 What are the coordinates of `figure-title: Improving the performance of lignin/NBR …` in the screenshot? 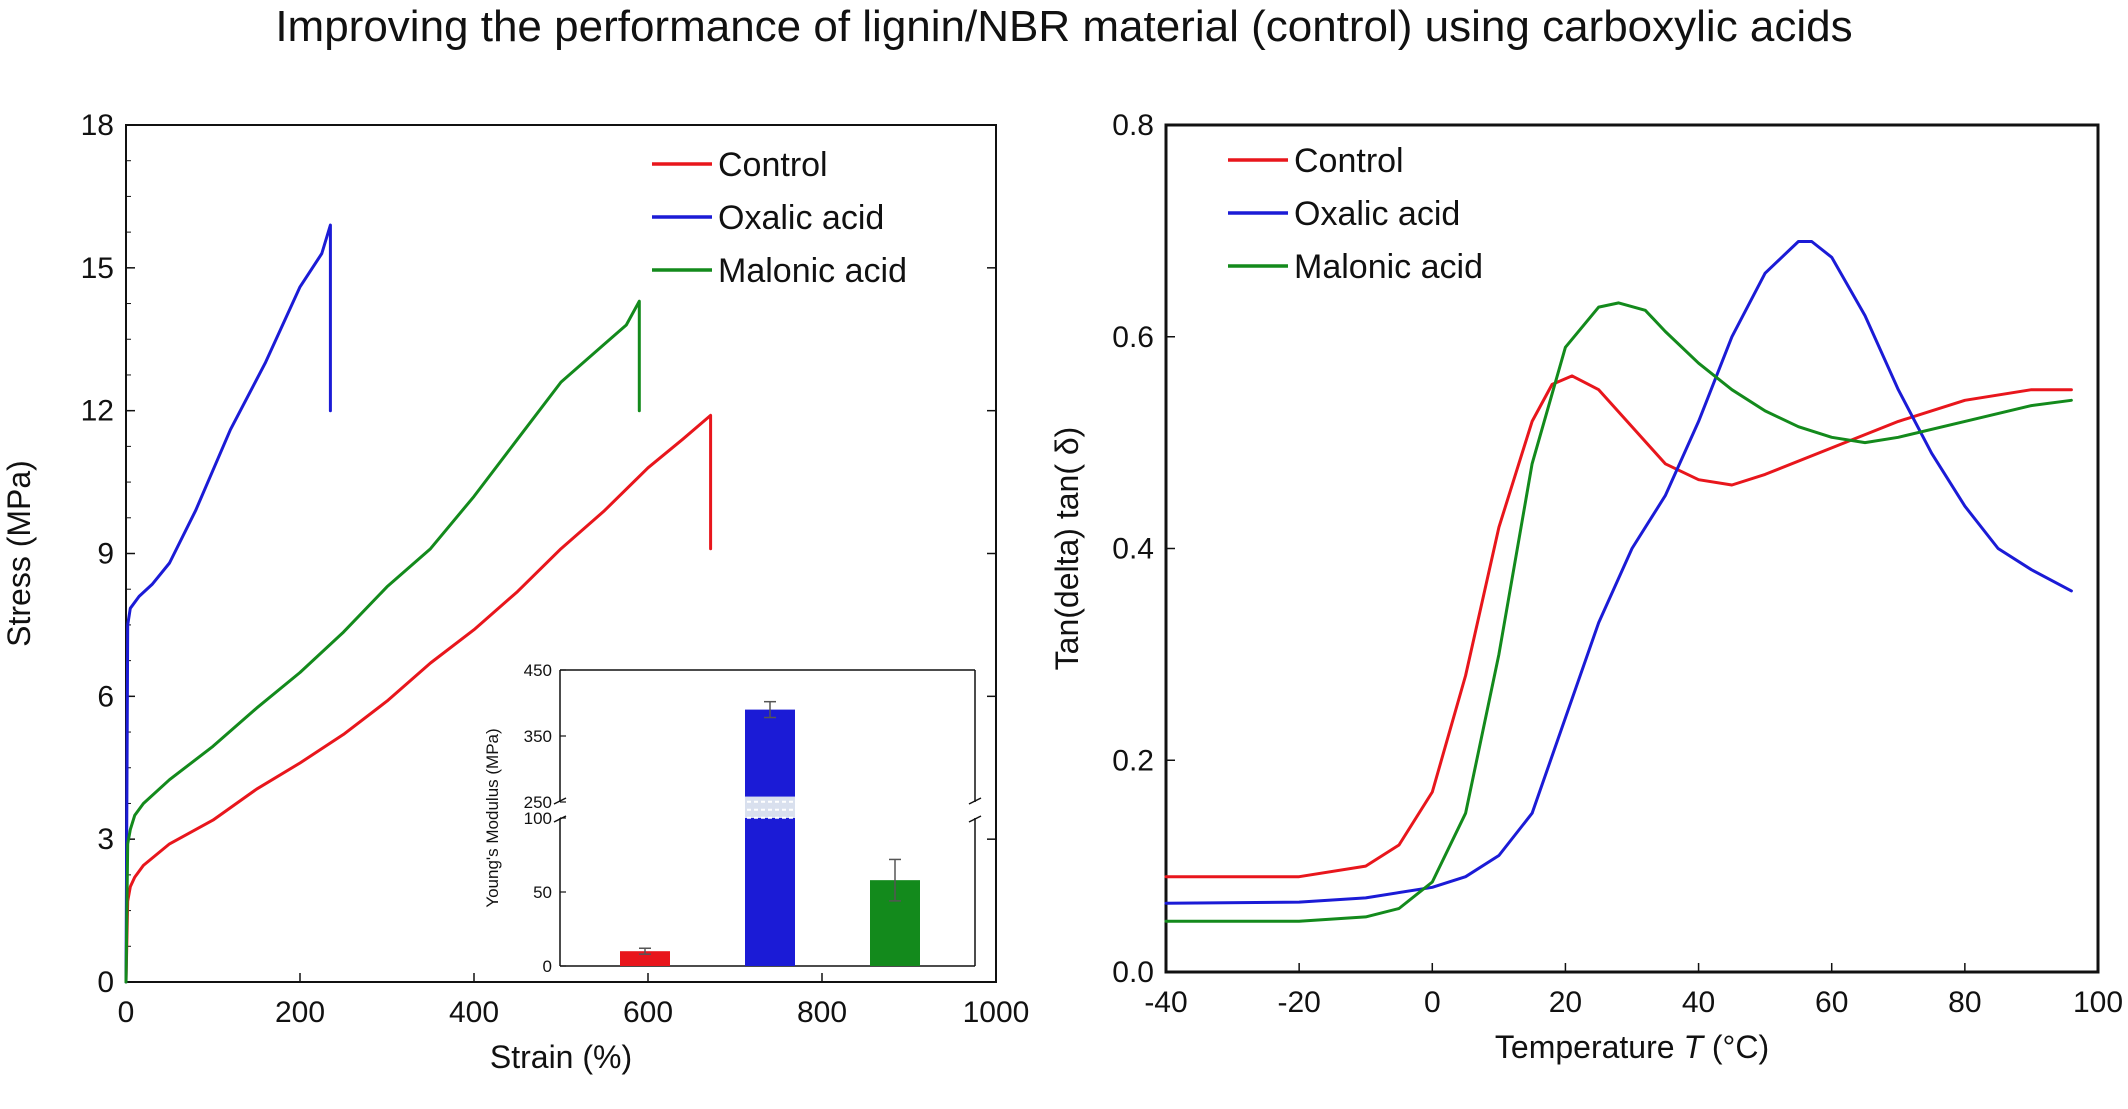 It's located at (1064, 26).